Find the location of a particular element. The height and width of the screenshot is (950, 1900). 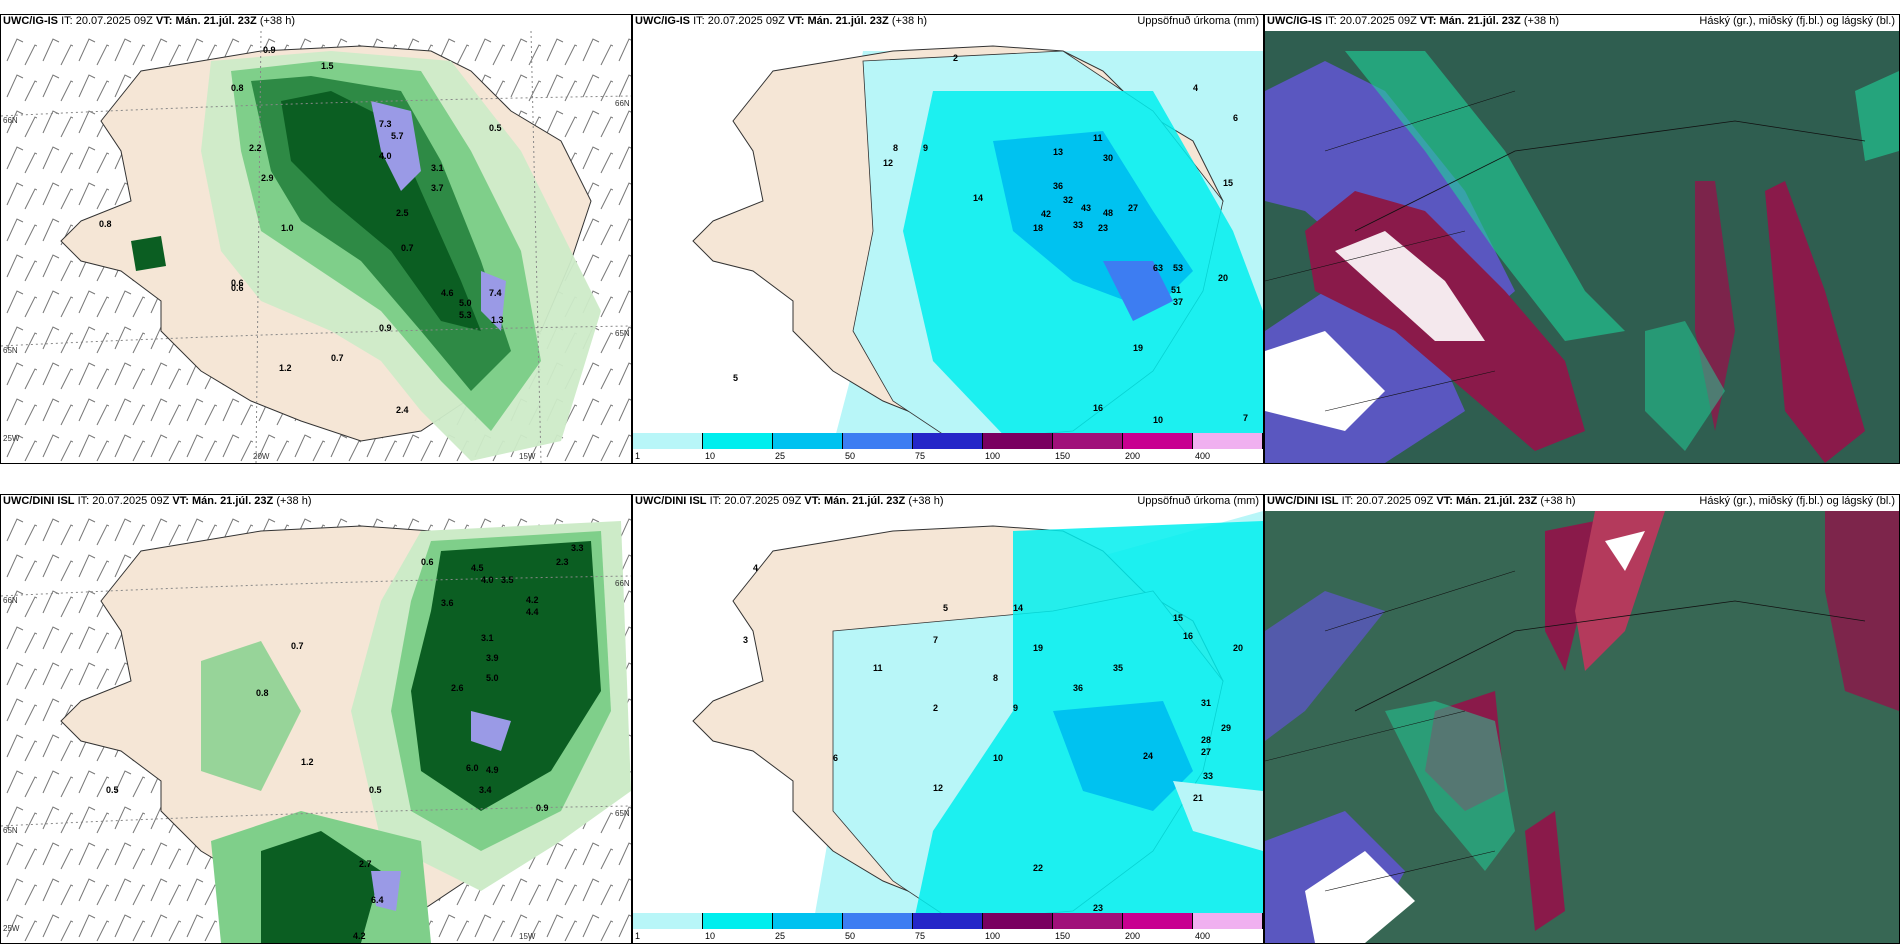

accum-value: 14 is located at coordinates (978, 198).